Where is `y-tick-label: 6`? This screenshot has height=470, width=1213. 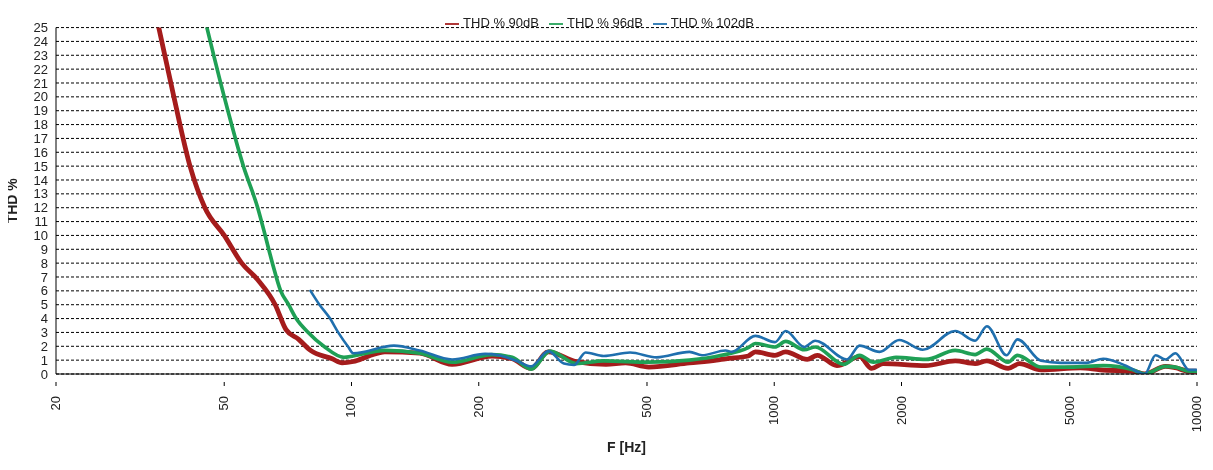
y-tick-label: 6 is located at coordinates (44, 291).